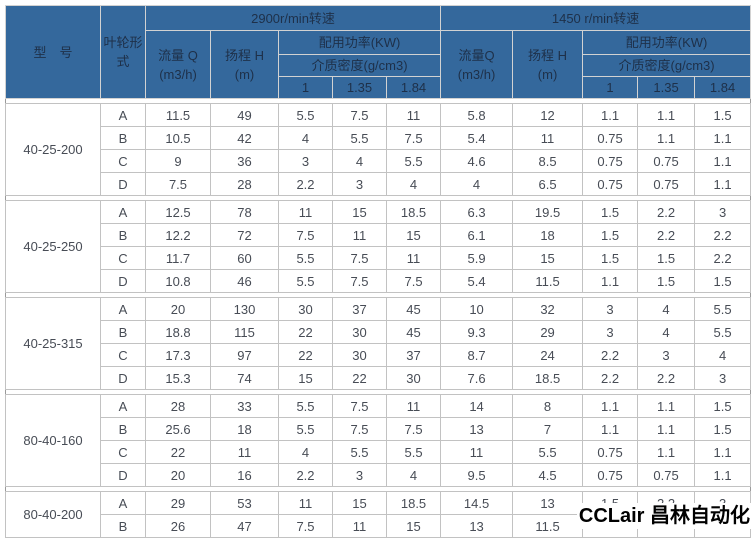  What do you see at coordinates (610, 138) in the screenshot?
I see `value-cell: 0.75` at bounding box center [610, 138].